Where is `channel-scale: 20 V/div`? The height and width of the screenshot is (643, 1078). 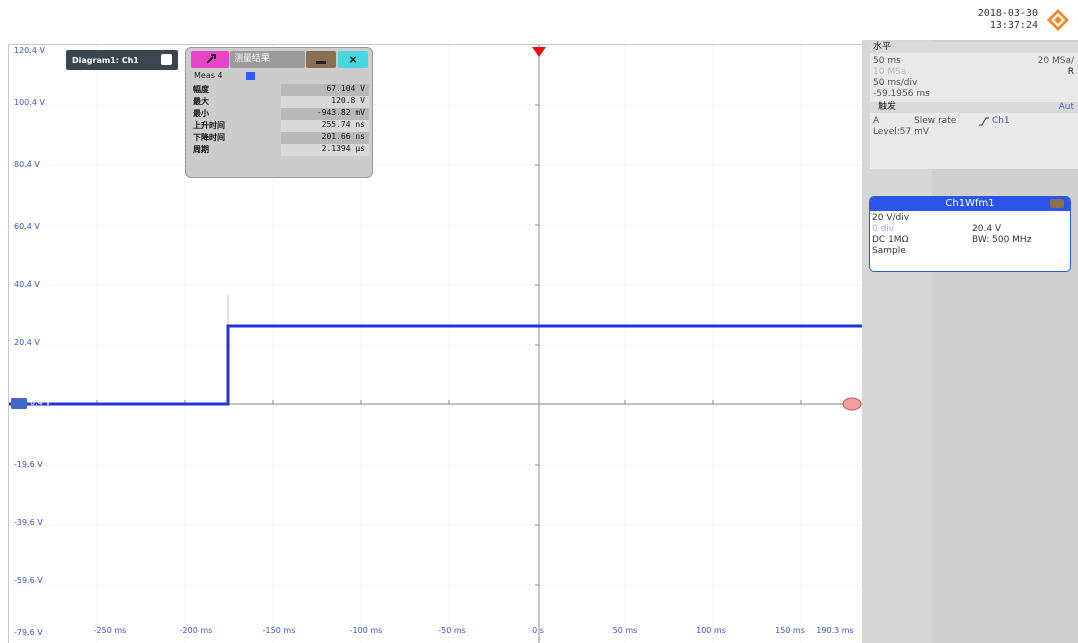
channel-scale: 20 V/div is located at coordinates (891, 218).